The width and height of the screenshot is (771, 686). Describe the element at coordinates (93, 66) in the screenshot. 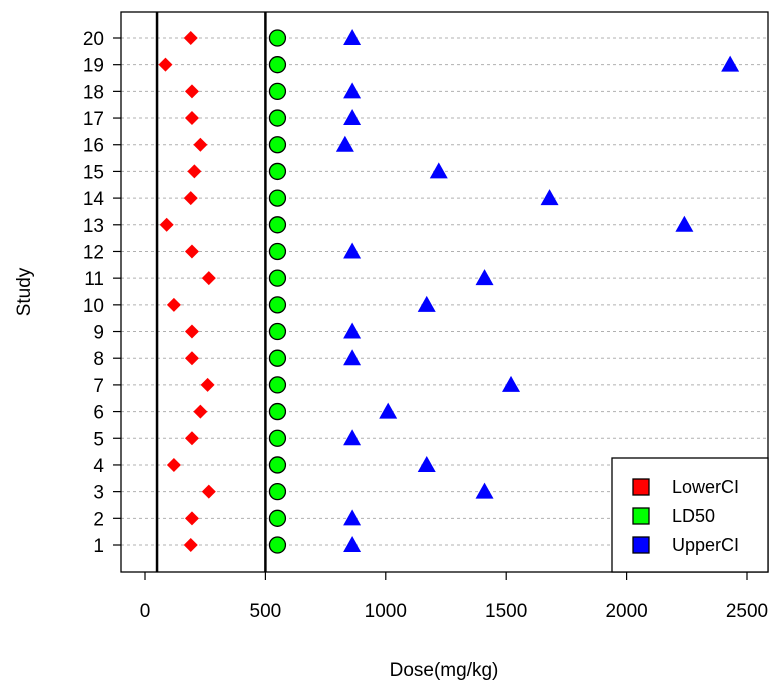

I see `y-tick-label: 19` at that location.